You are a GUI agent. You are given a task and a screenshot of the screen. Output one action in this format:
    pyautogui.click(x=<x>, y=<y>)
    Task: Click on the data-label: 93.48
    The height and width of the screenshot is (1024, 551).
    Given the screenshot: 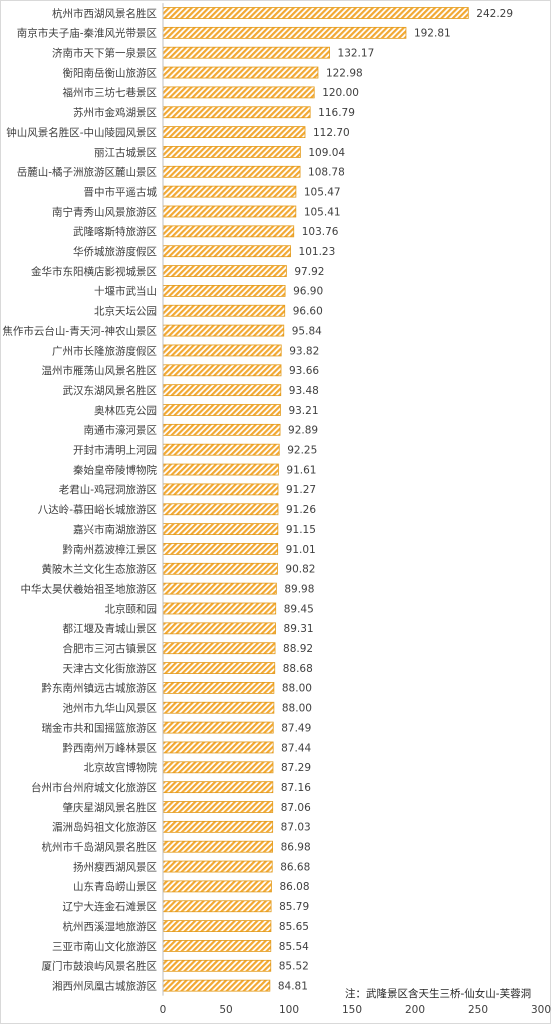 What is the action you would take?
    pyautogui.click(x=304, y=391)
    